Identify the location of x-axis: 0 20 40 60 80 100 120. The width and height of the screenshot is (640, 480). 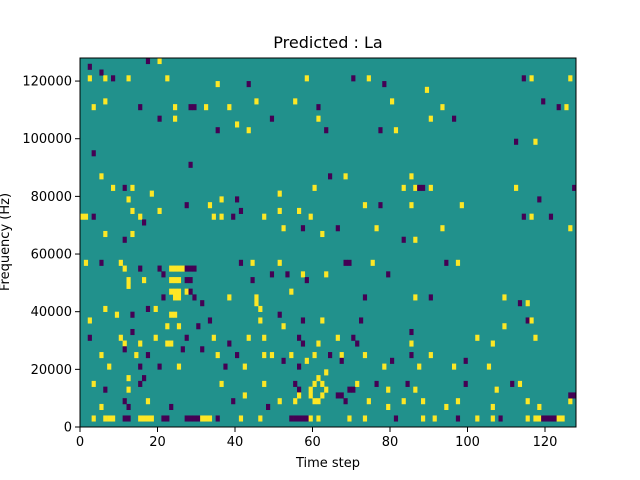
(317, 438).